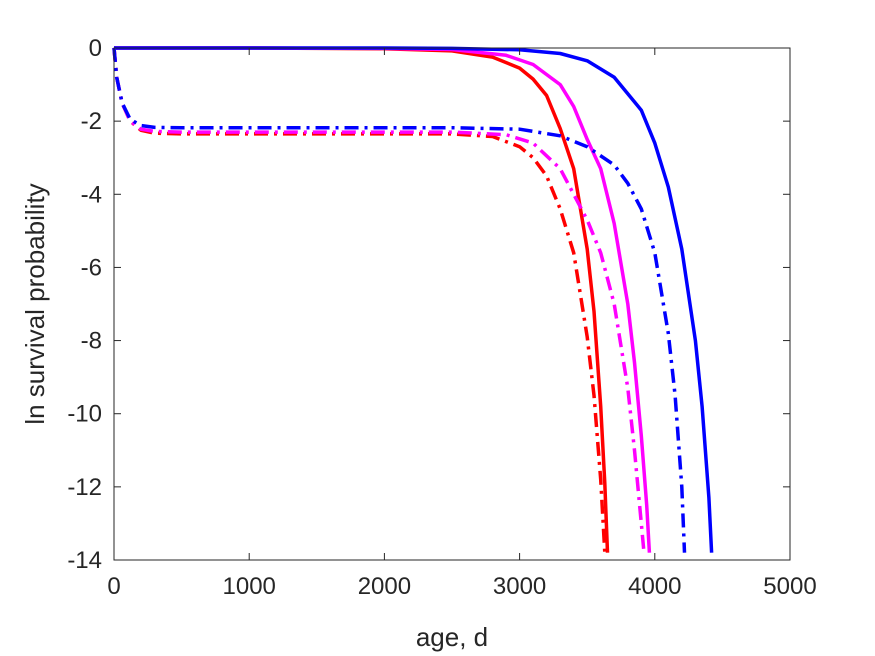 The width and height of the screenshot is (875, 656). I want to click on y-tick-label: -12, so click(84, 487).